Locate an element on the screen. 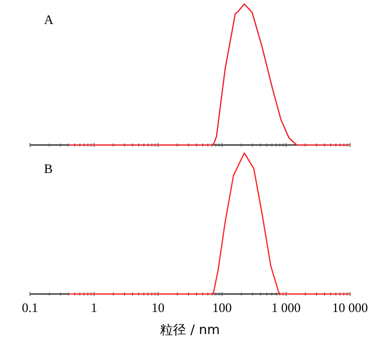  x-tick-label: 0.1 is located at coordinates (30, 307).